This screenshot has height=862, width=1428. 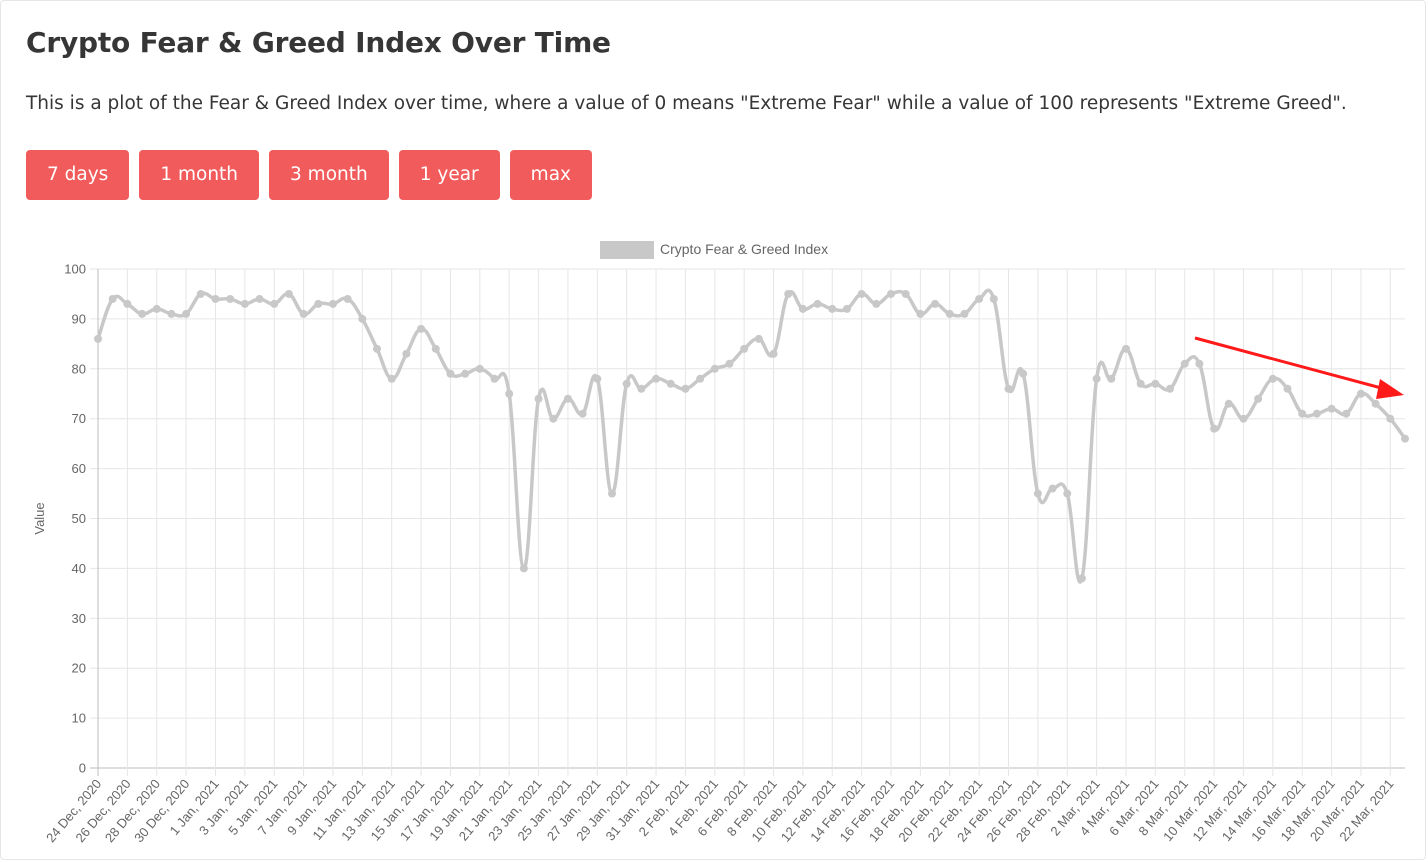 I want to click on range-3-month-button: 3 month, so click(x=329, y=175).